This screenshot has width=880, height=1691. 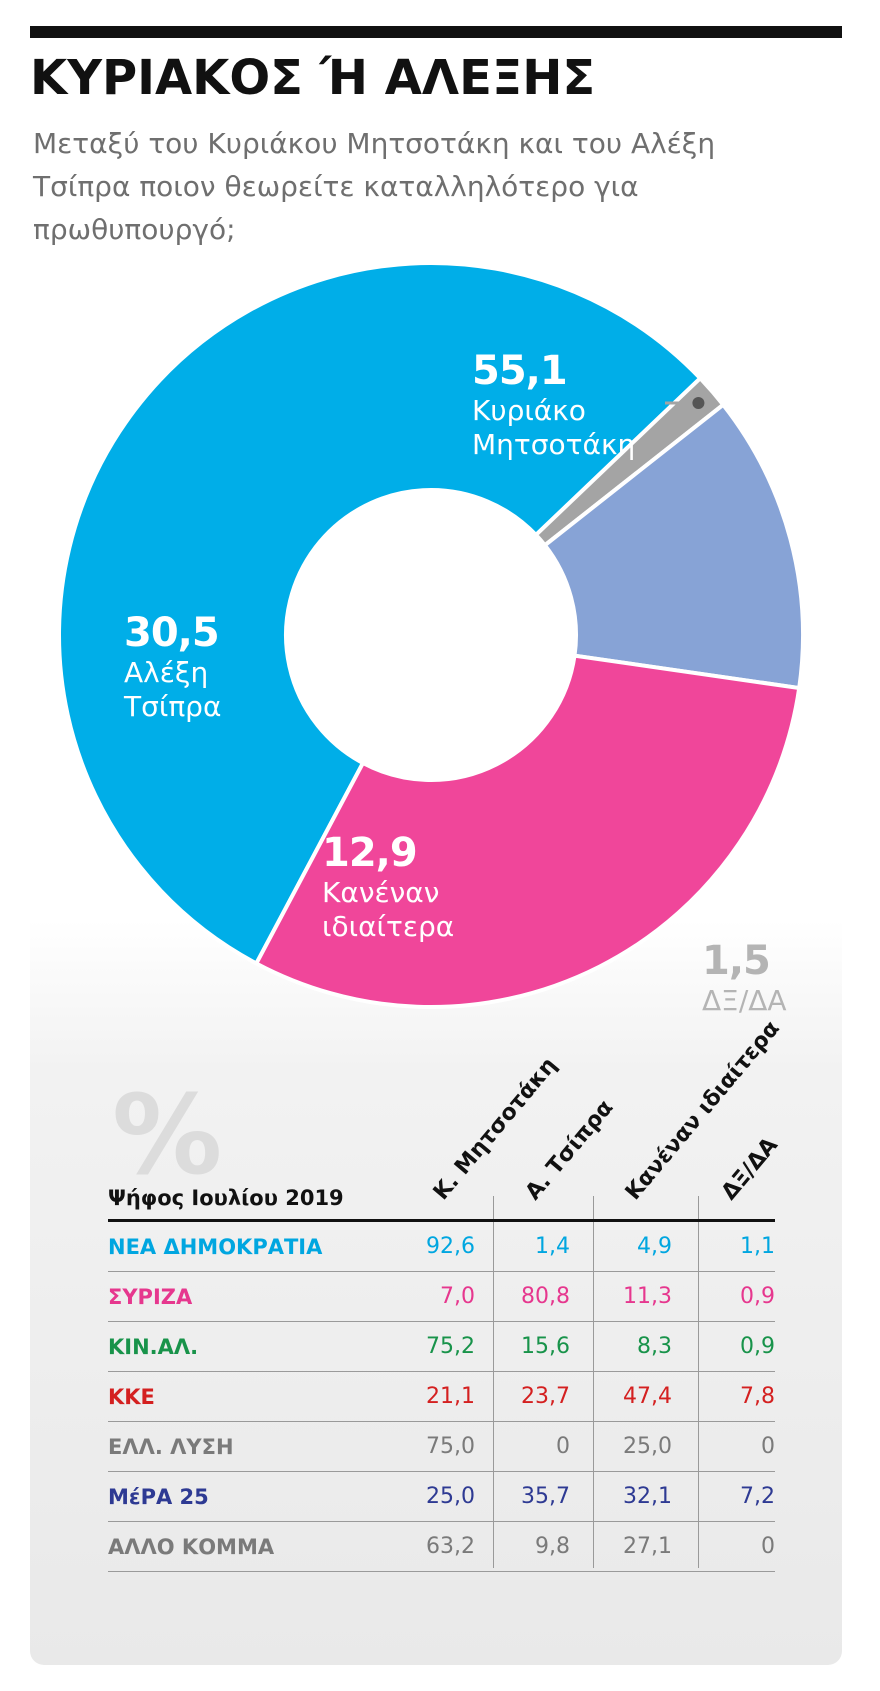 I want to click on table-cell: 75,0, so click(x=450, y=1446).